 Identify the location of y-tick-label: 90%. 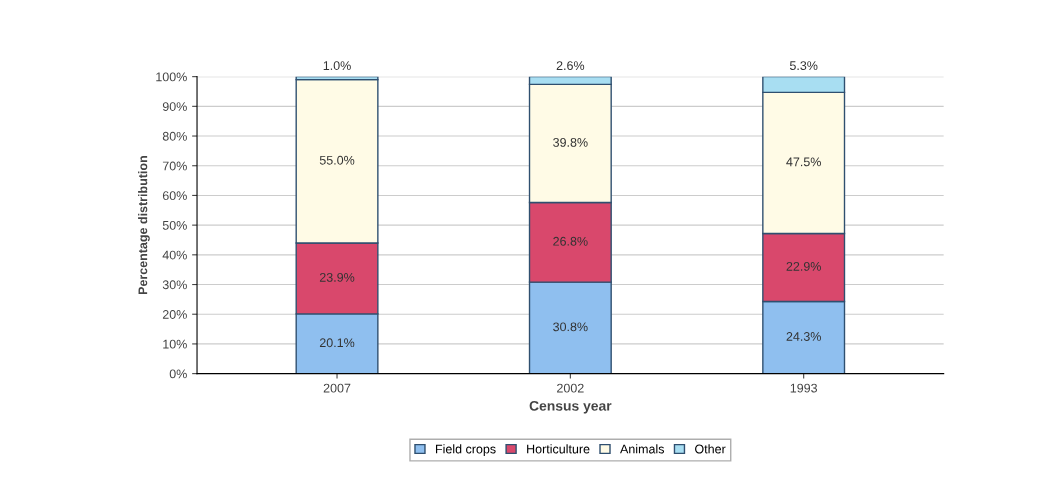
(174, 106).